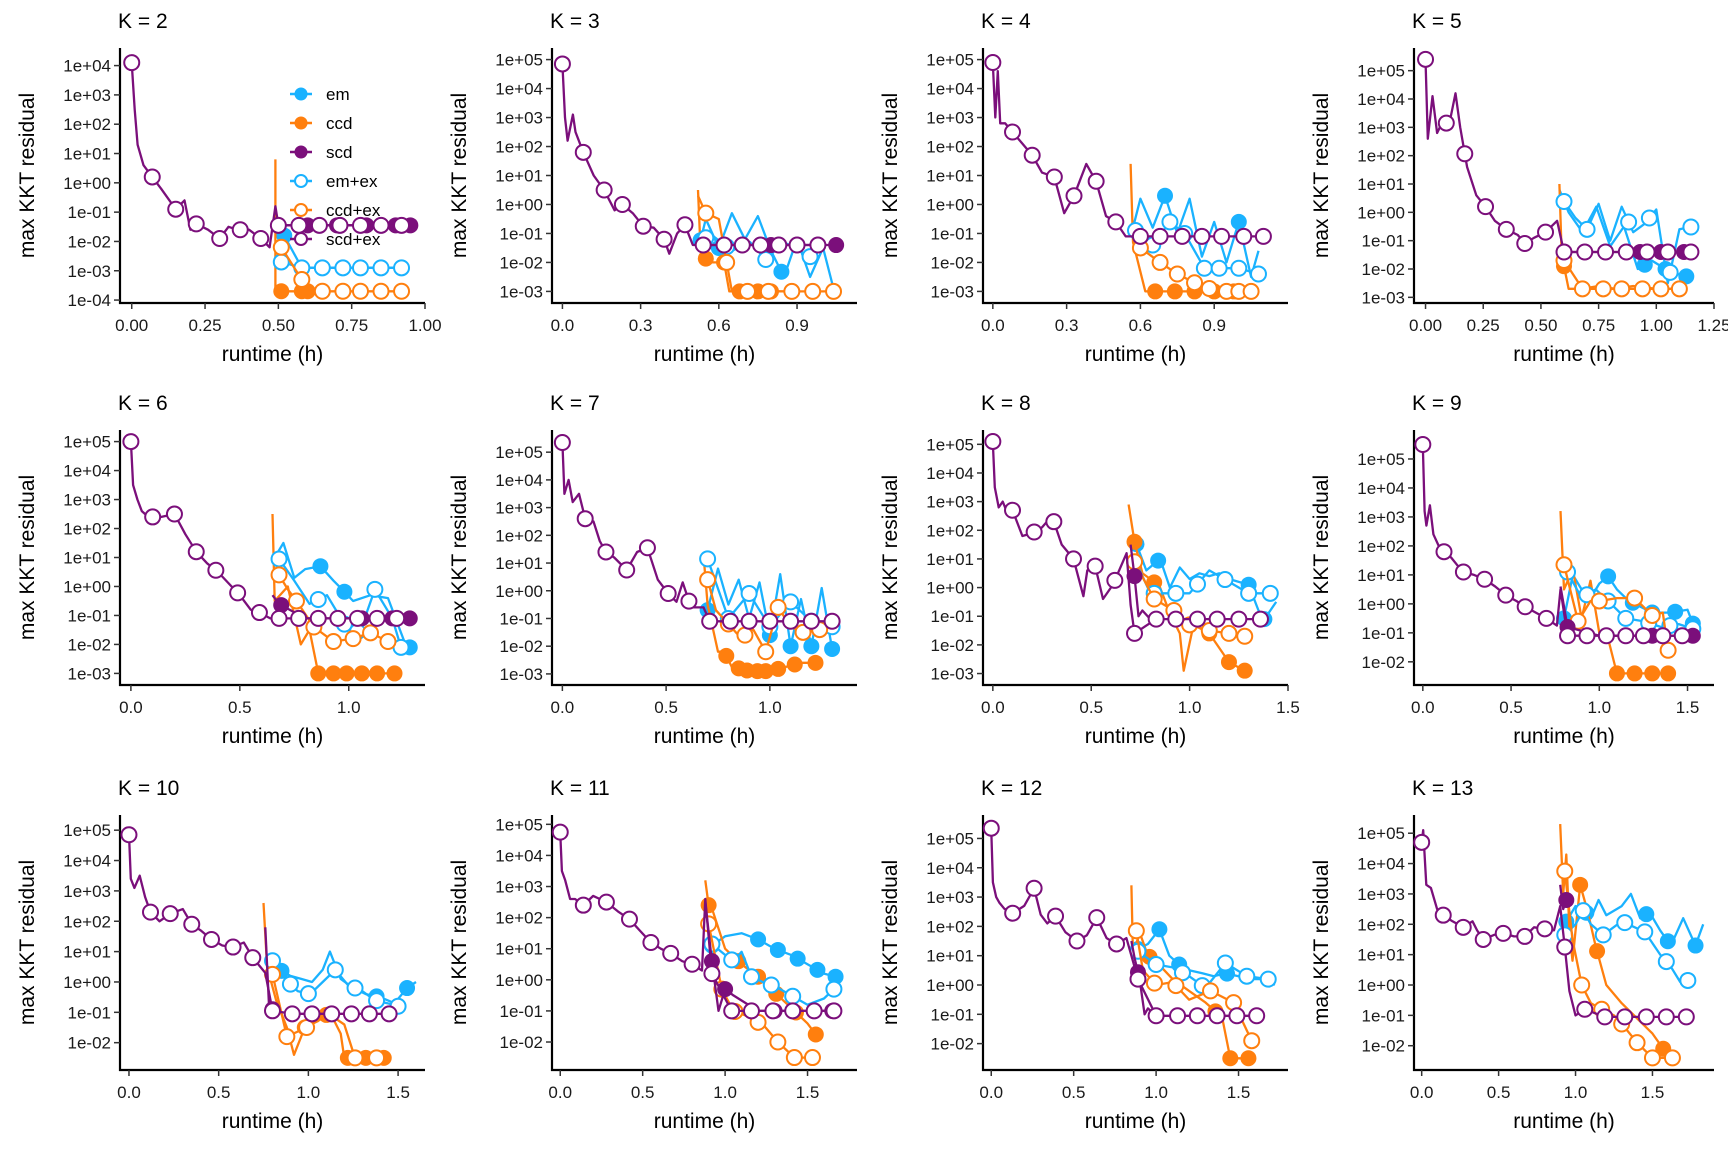 The width and height of the screenshot is (1728, 1152). What do you see at coordinates (143, 403) in the screenshot?
I see `panel-title: K = 6` at bounding box center [143, 403].